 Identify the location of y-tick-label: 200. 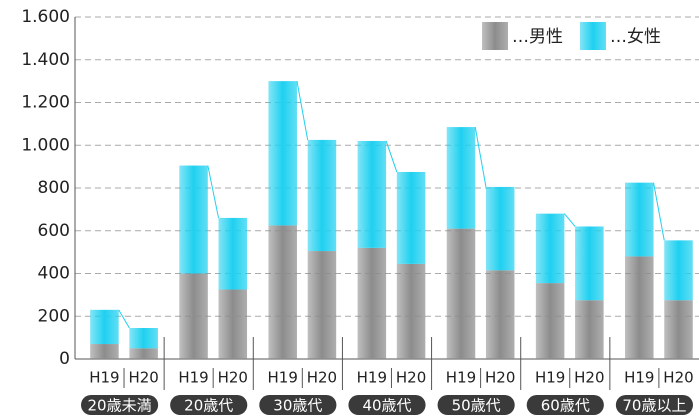
(54, 316).